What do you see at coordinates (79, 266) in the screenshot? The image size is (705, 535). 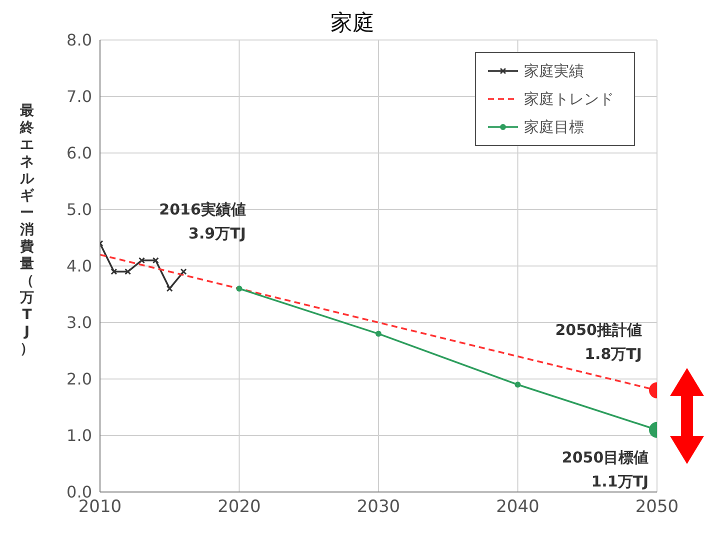 I see `y-tick-label: 4.0` at bounding box center [79, 266].